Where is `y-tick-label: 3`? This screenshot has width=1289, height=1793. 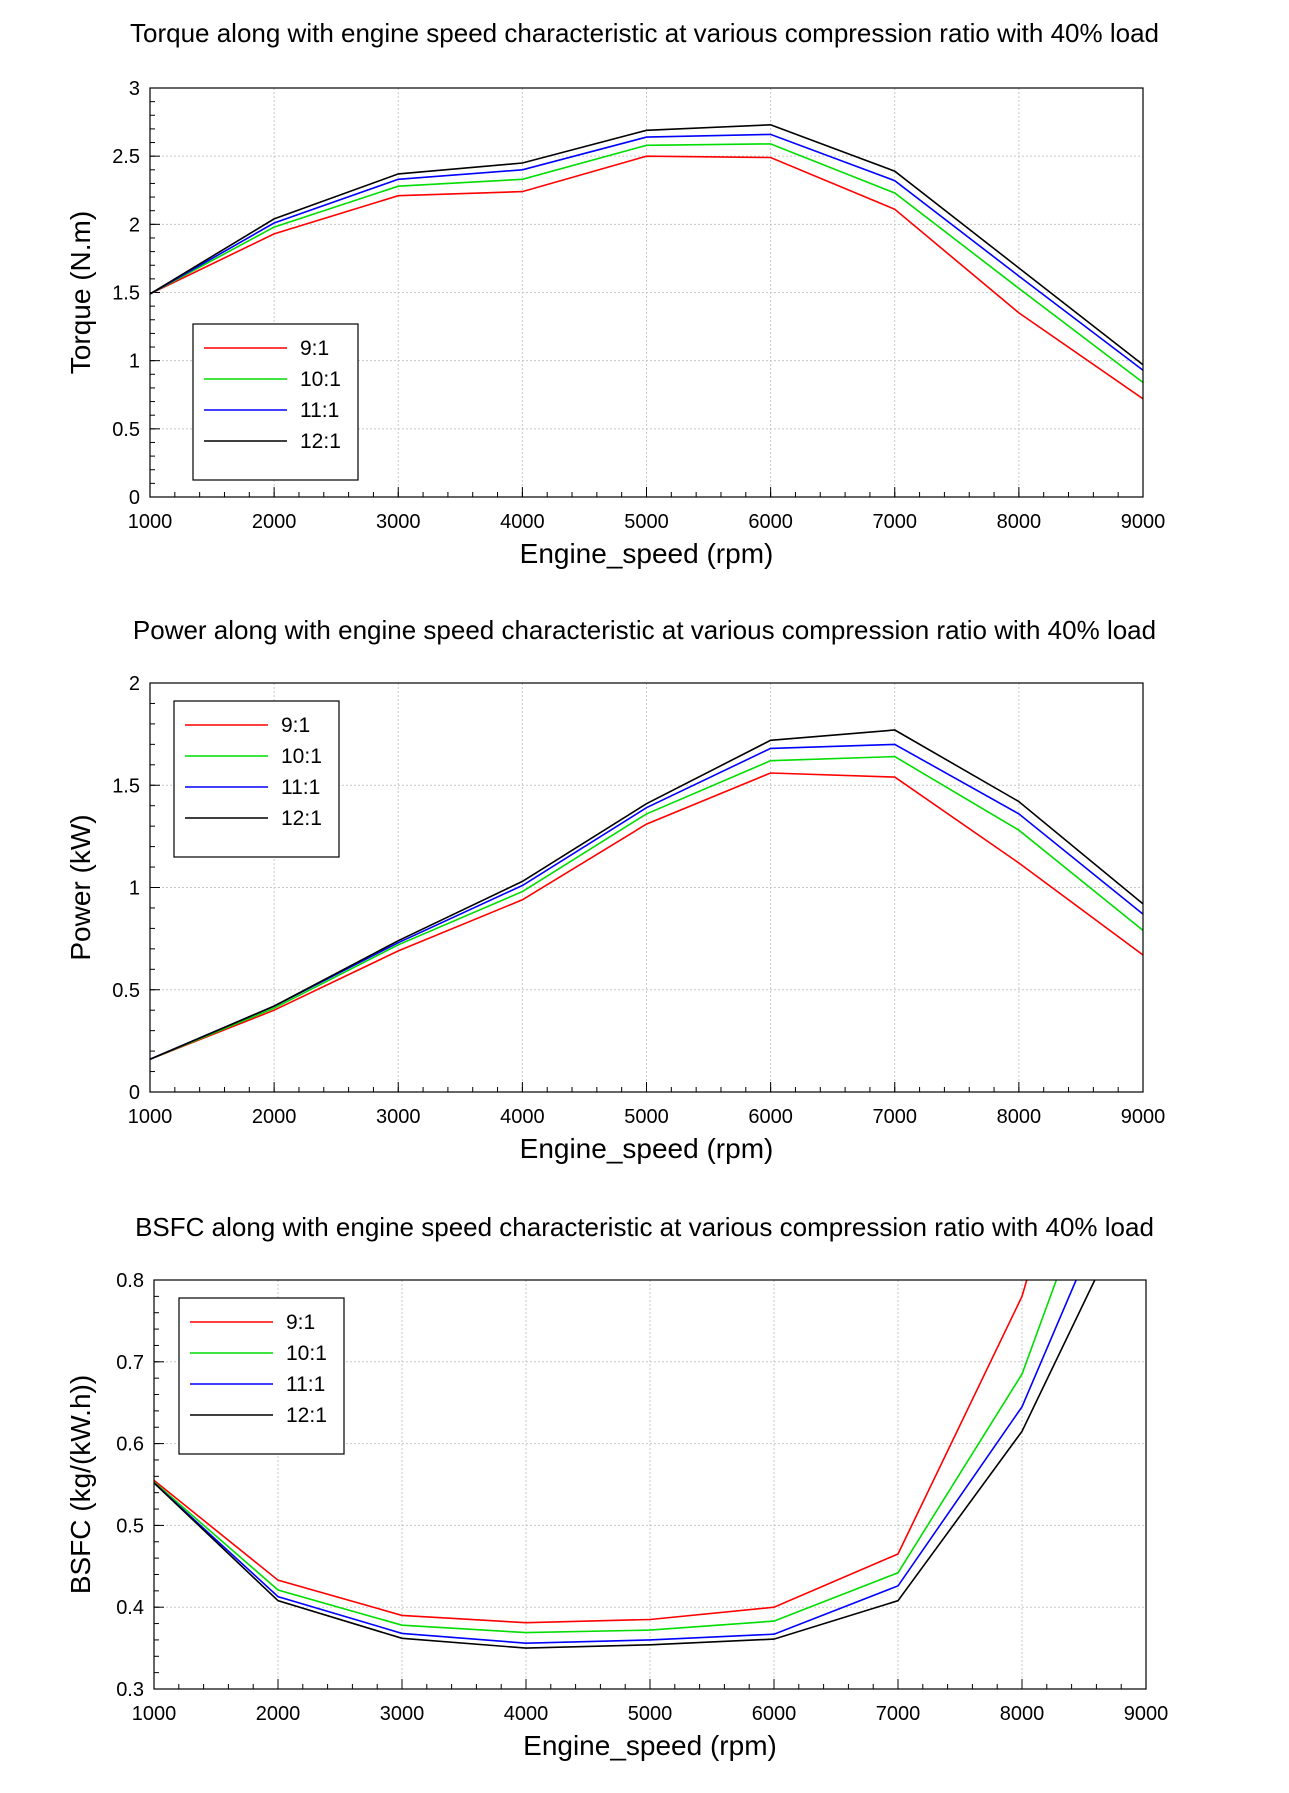 y-tick-label: 3 is located at coordinates (134, 89).